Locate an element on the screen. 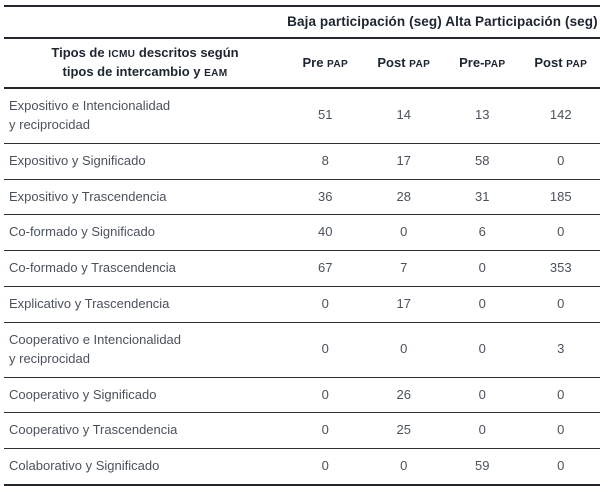 This screenshot has width=604, height=486. column-header-post-pap-alta: Post PAP is located at coordinates (561, 63).